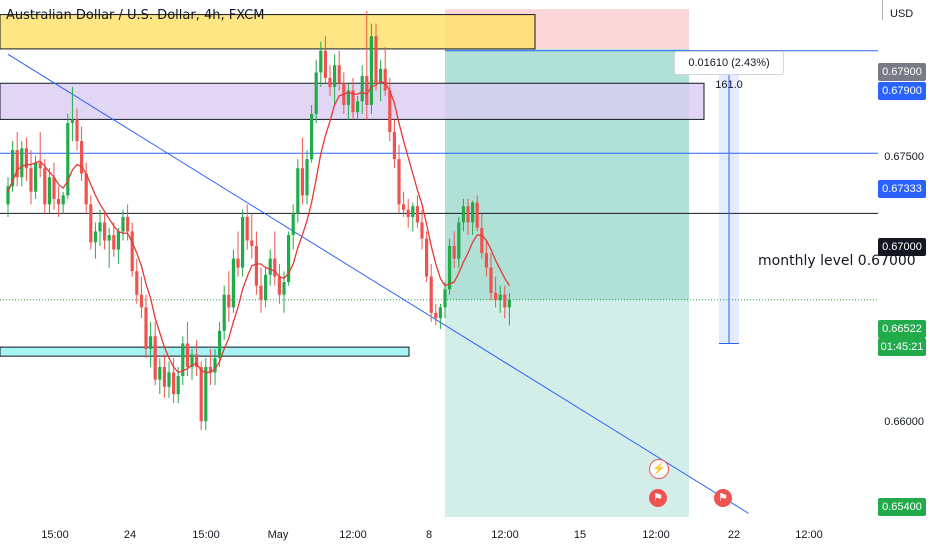 The height and width of the screenshot is (550, 932). Describe the element at coordinates (902, 247) in the screenshot. I see `price-label-monthly: 0.67000` at that location.